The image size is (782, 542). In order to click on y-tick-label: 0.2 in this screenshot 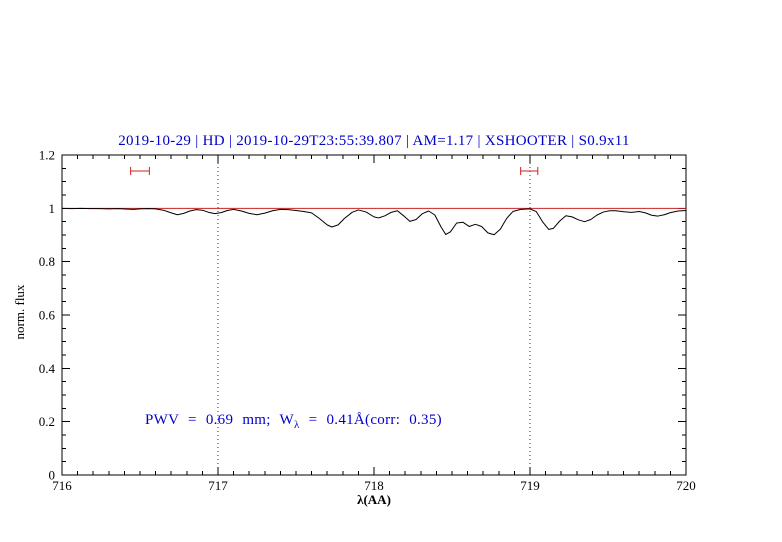, I will do `click(47, 421)`.